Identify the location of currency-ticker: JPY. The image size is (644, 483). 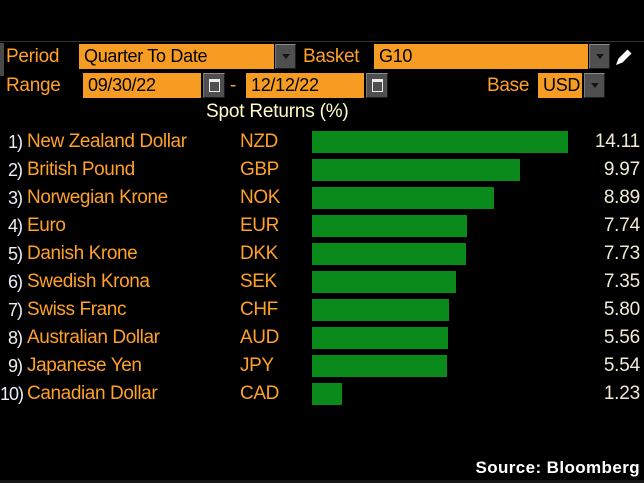
(257, 365).